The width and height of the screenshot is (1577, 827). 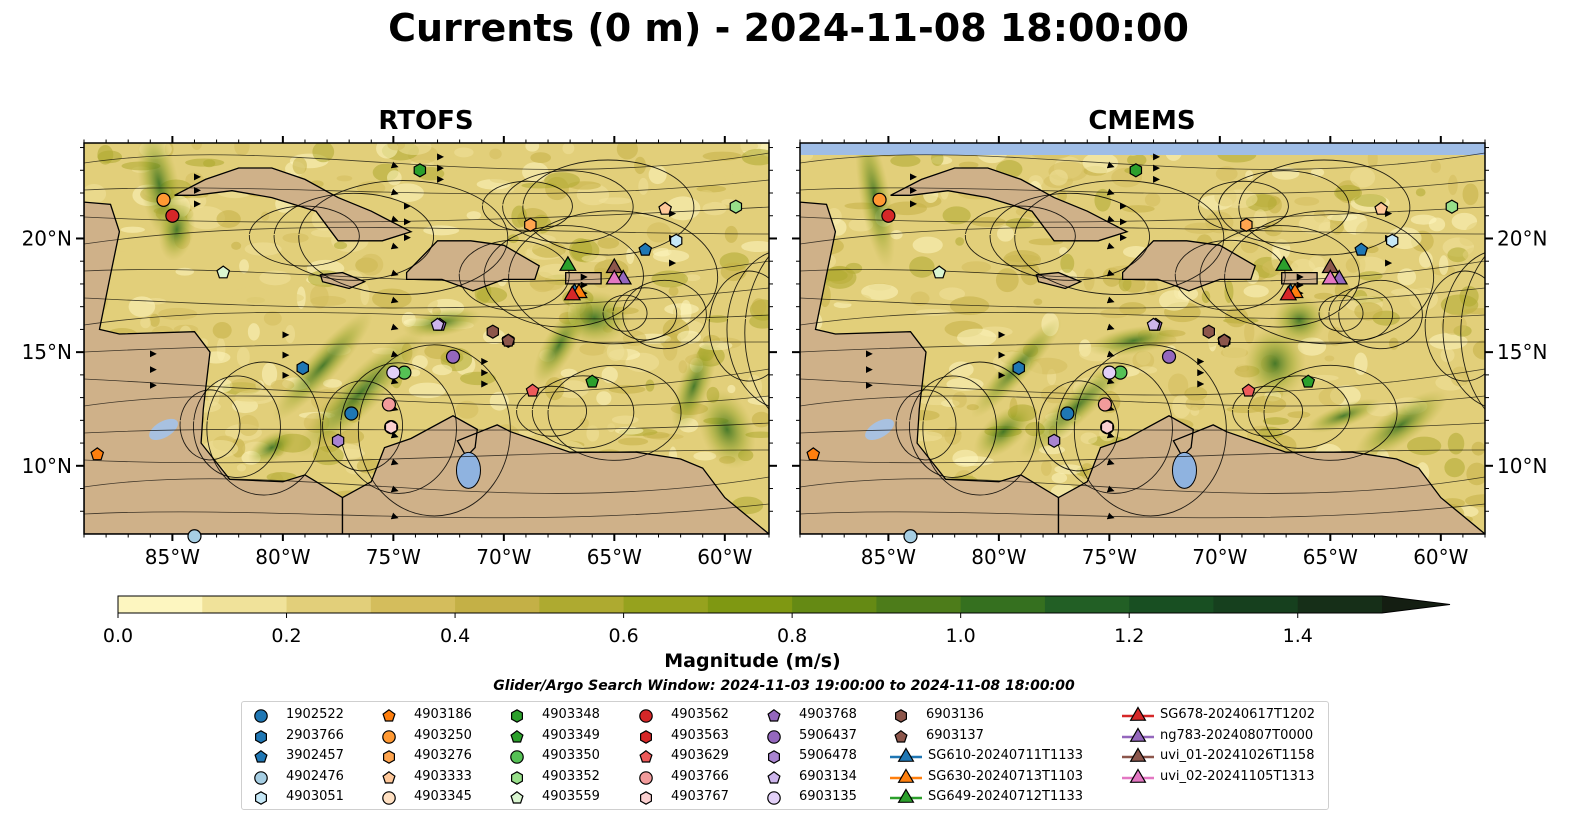 What do you see at coordinates (315, 735) in the screenshot?
I see `legend-label: 2903766` at bounding box center [315, 735].